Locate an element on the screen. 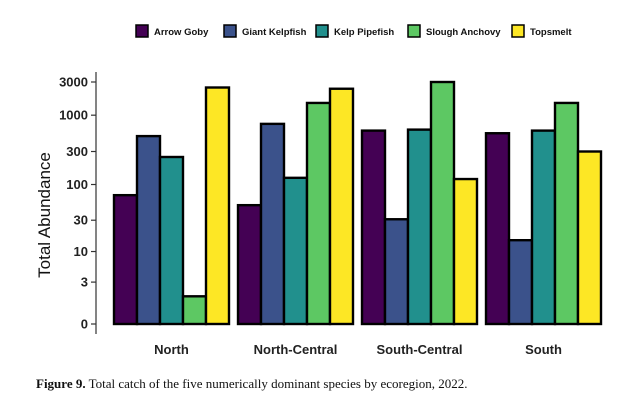 This screenshot has height=401, width=624. y-axis-label: Total Abundance is located at coordinates (44, 215).